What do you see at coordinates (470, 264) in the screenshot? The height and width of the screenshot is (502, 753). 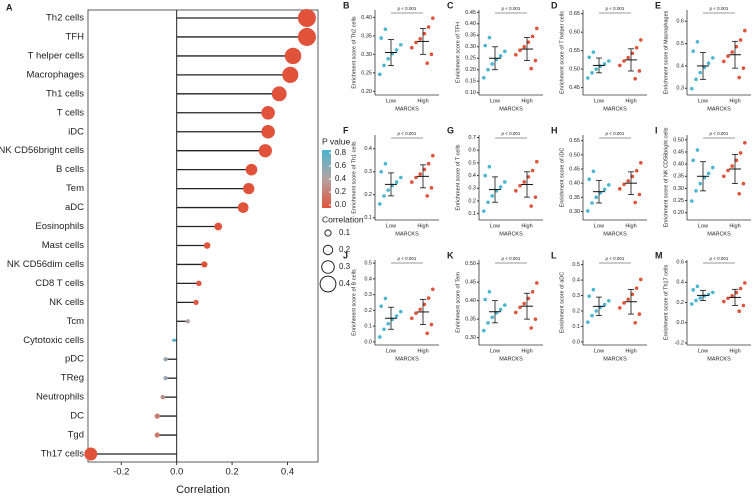 I see `y-tick-label: 0.50` at bounding box center [470, 264].